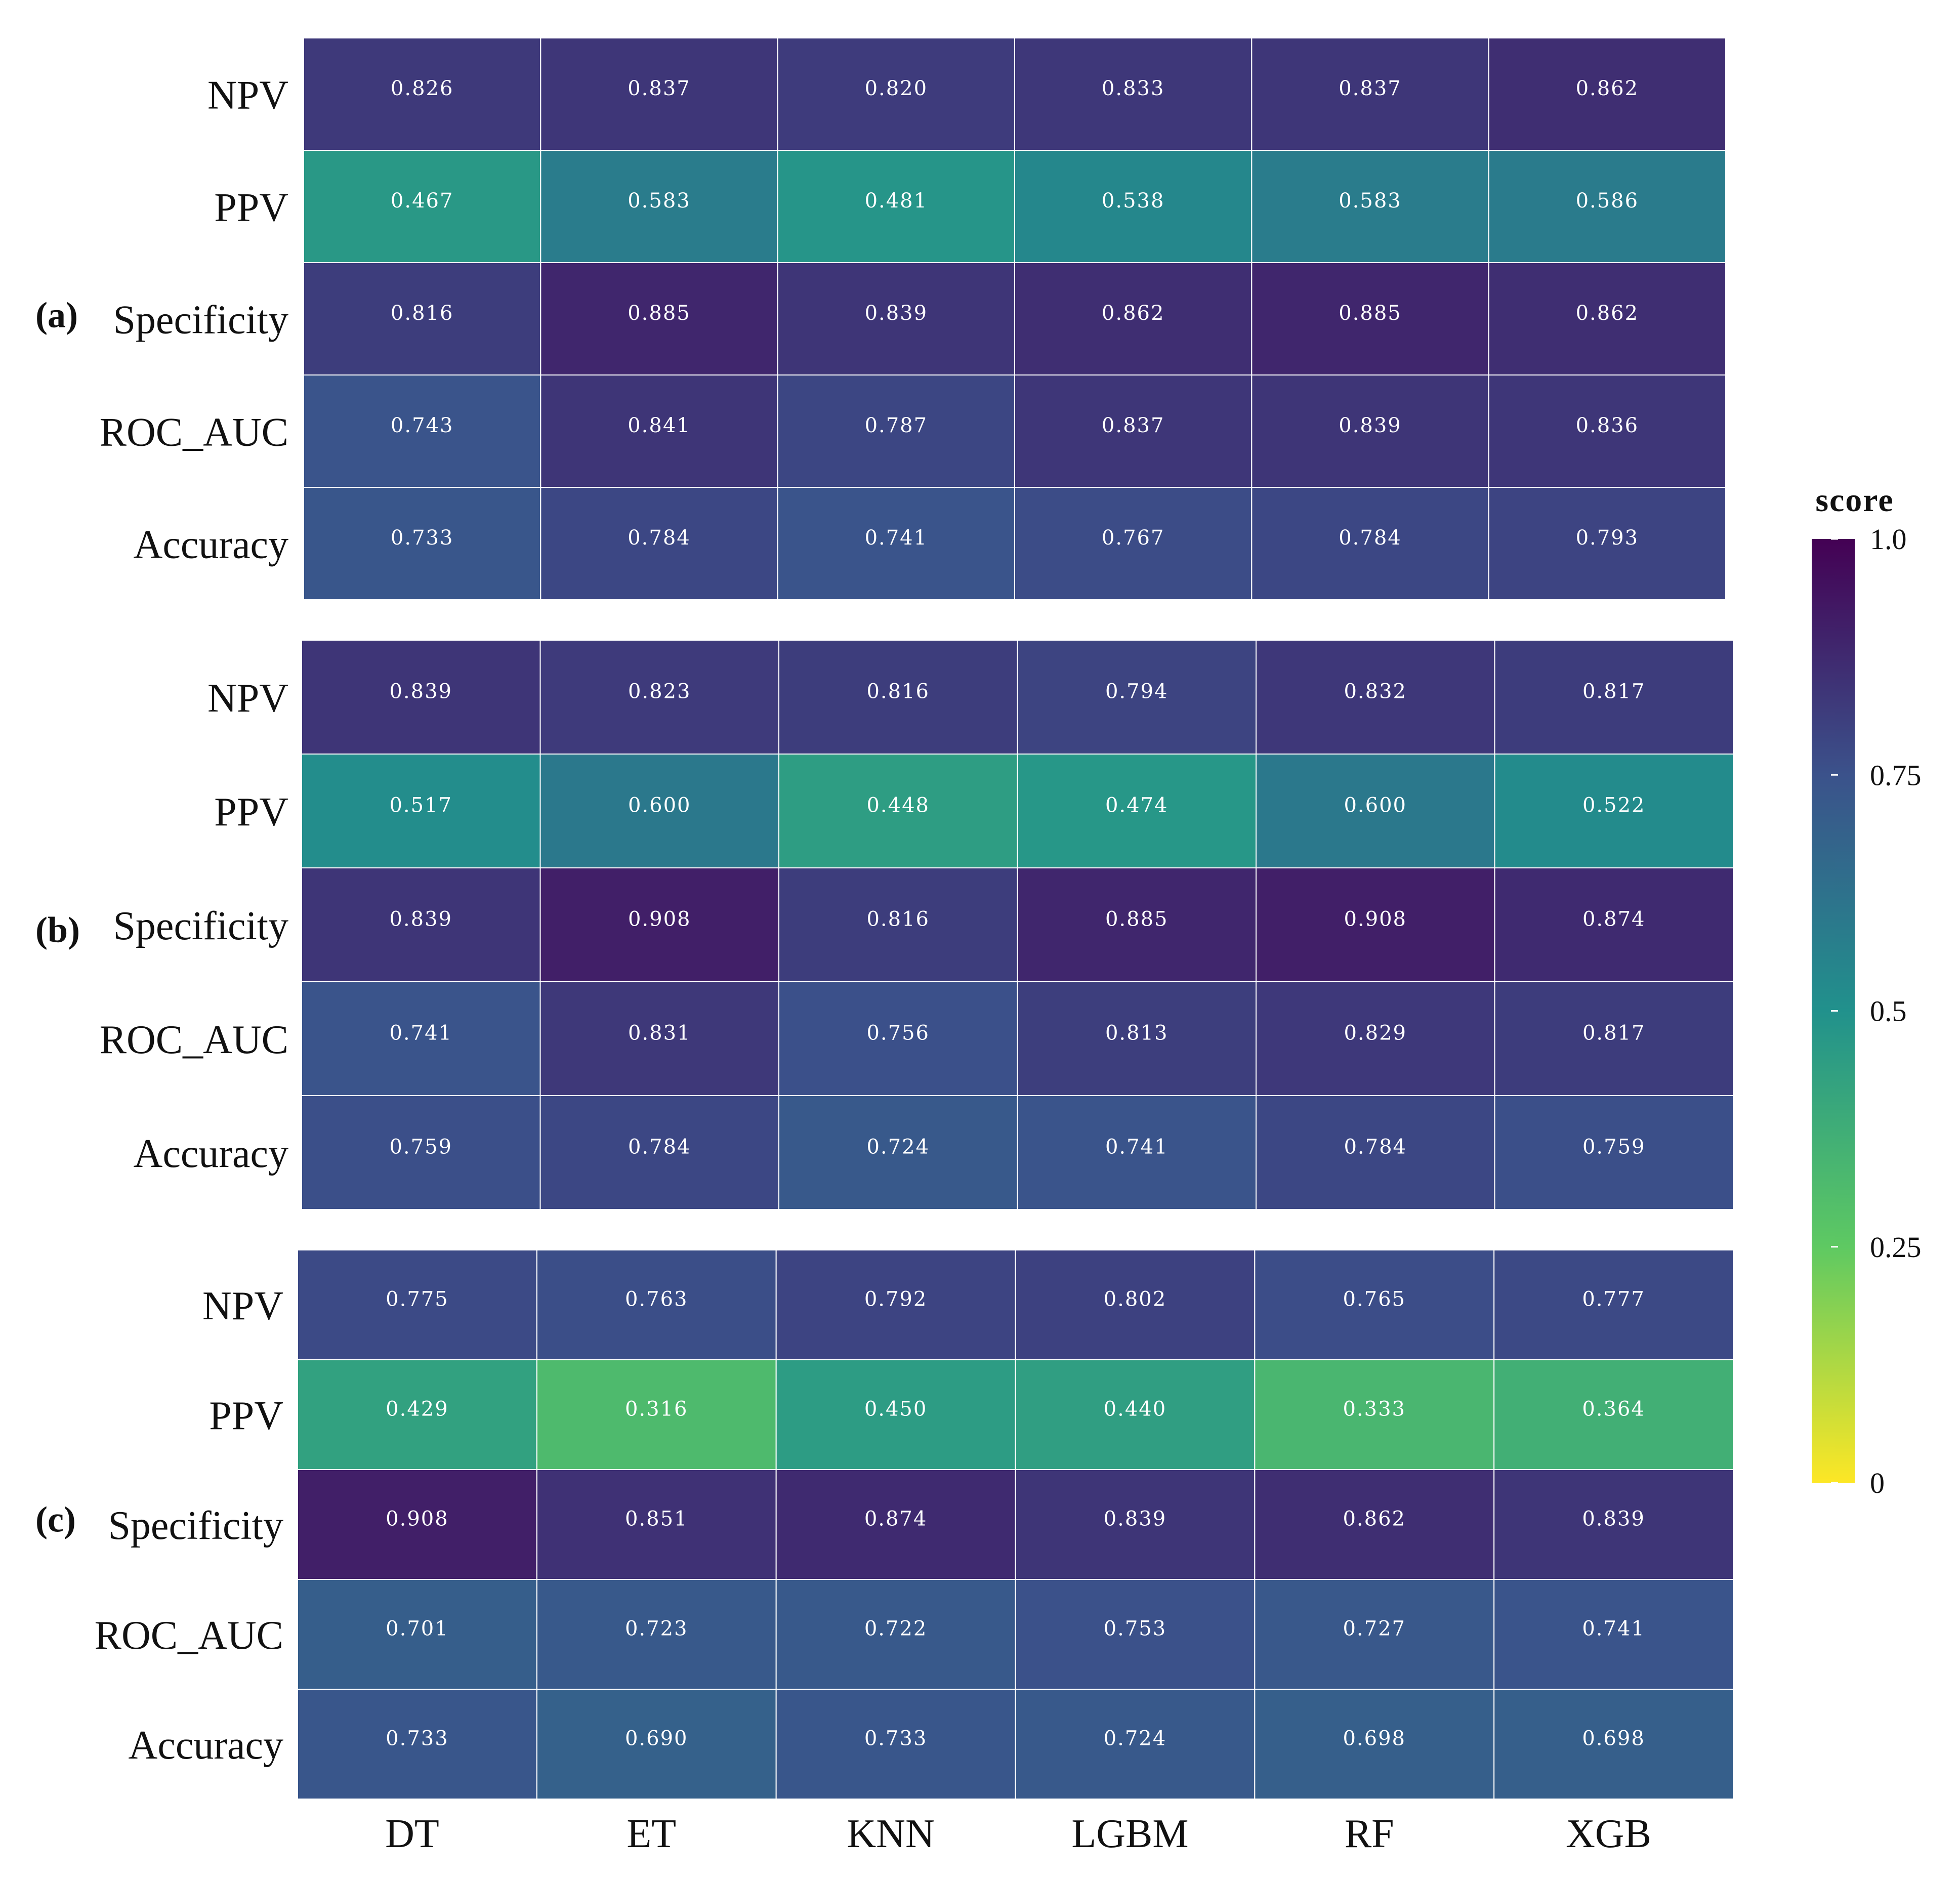 This screenshot has width=1960, height=1880. What do you see at coordinates (898, 805) in the screenshot?
I see `cell-value-label: 0.448` at bounding box center [898, 805].